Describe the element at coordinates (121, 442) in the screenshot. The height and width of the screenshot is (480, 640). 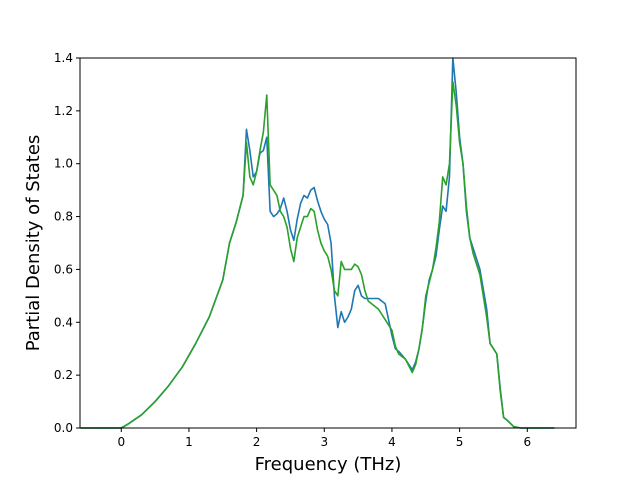
I see `x-tick-label: 0` at that location.